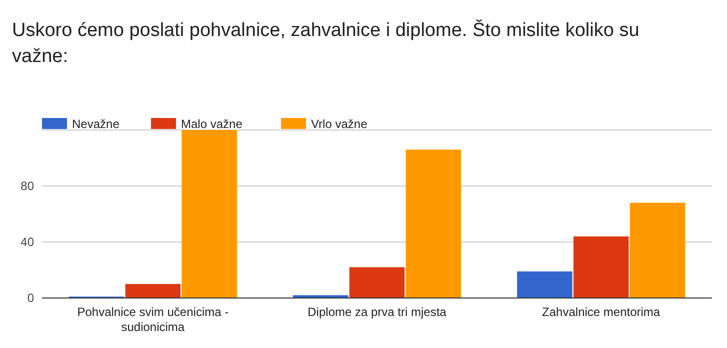 The height and width of the screenshot is (348, 727). I want to click on y-tick-label: 0, so click(30, 298).